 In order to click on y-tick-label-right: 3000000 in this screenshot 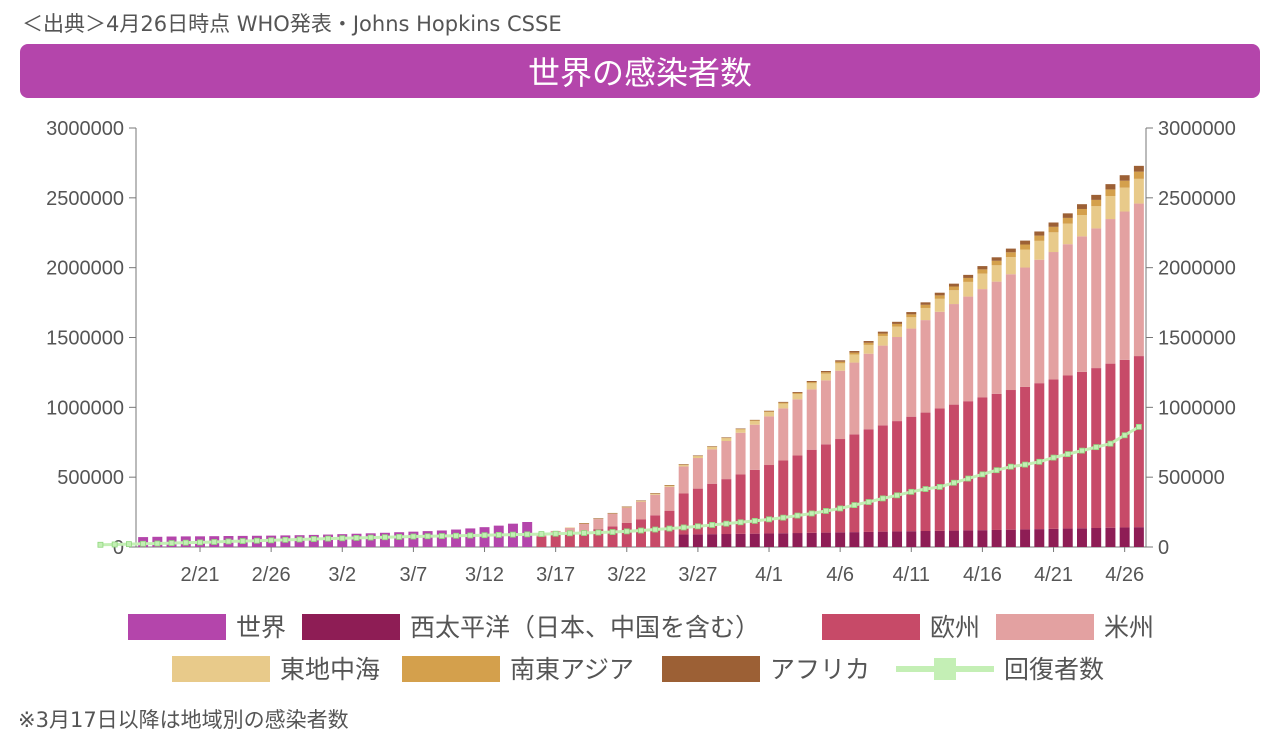, I will do `click(1197, 129)`.